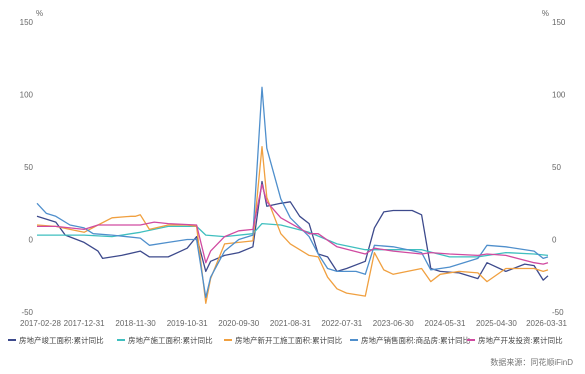 The height and width of the screenshot is (374, 585). Describe the element at coordinates (496, 323) in the screenshot. I see `x-tick-label: 2025-04-30` at that location.